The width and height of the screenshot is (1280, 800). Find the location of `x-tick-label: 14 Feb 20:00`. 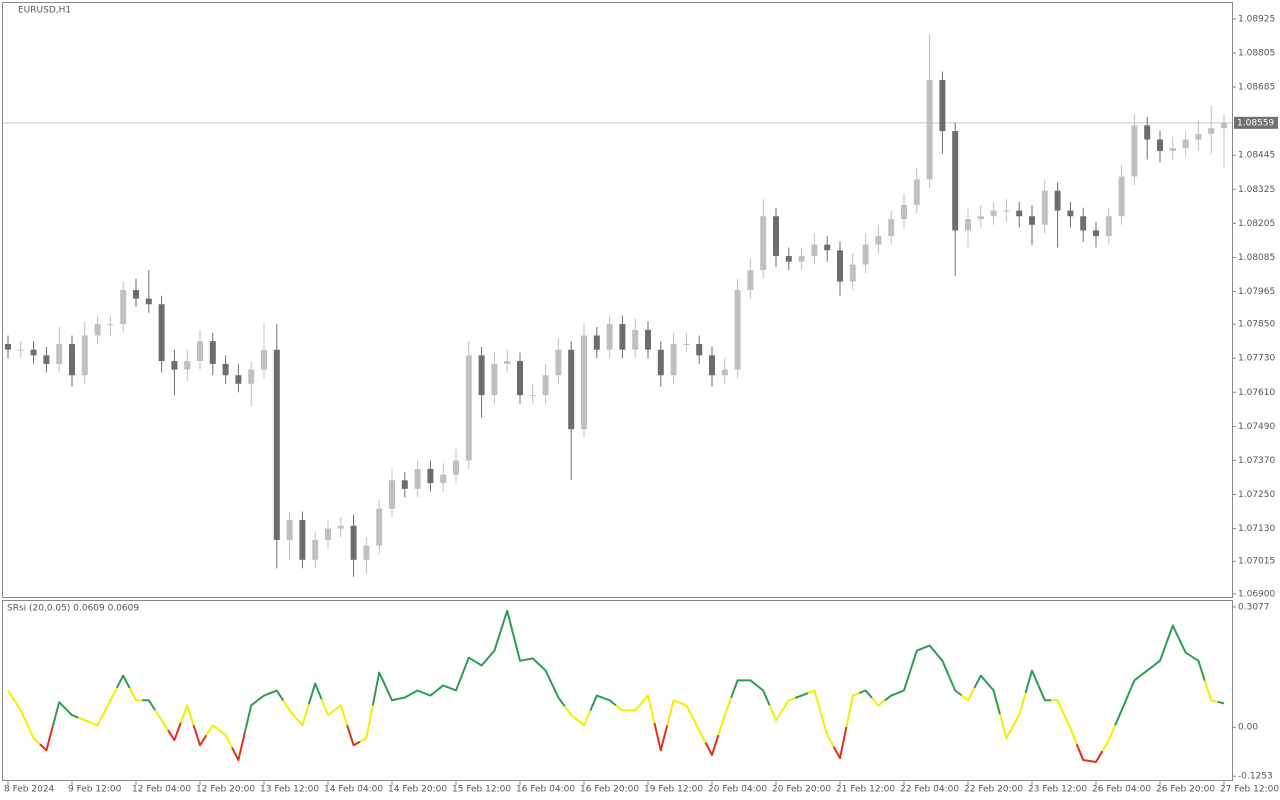

x-tick-label: 14 Feb 20:00 is located at coordinates (417, 790).